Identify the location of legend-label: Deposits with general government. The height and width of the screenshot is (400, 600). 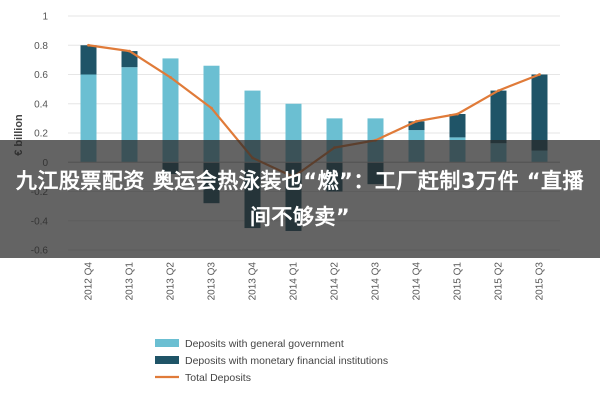
(264, 344).